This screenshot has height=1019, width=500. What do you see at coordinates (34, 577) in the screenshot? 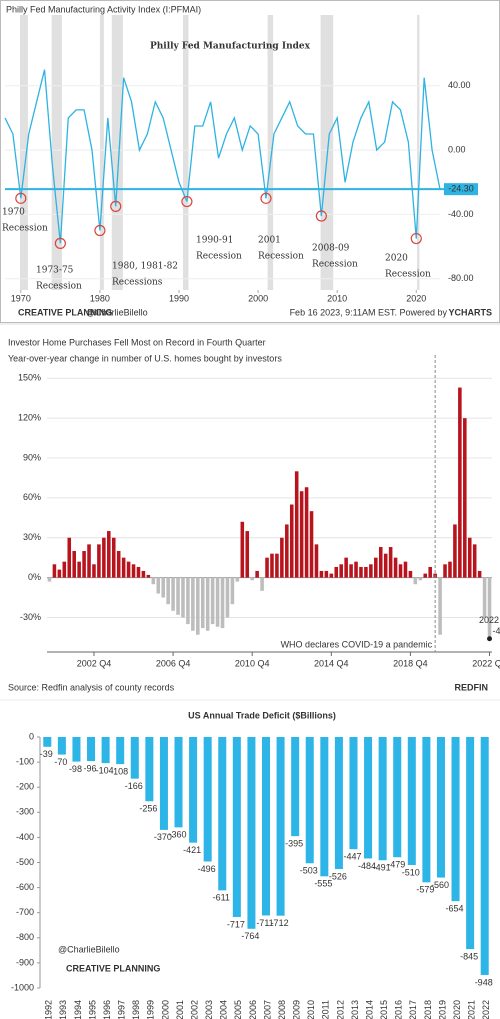
I see `y-tick-label: 0%` at bounding box center [34, 577].